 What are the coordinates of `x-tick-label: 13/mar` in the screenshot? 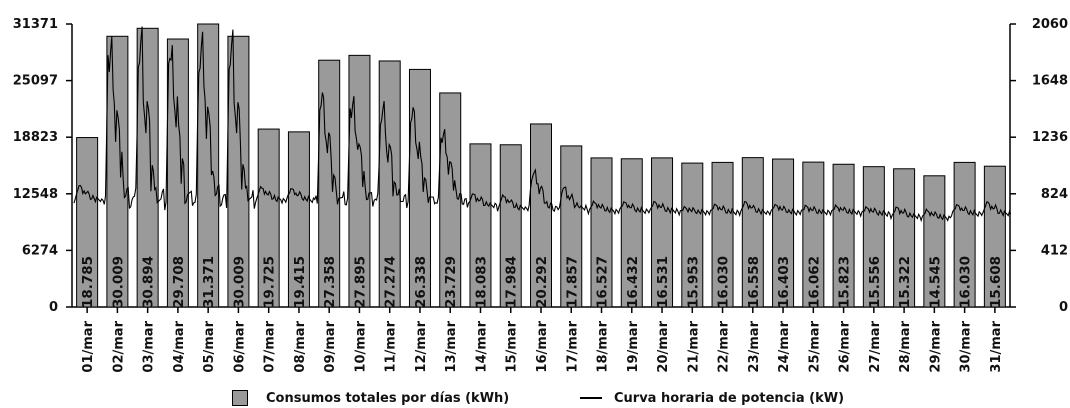 It's located at (451, 346).